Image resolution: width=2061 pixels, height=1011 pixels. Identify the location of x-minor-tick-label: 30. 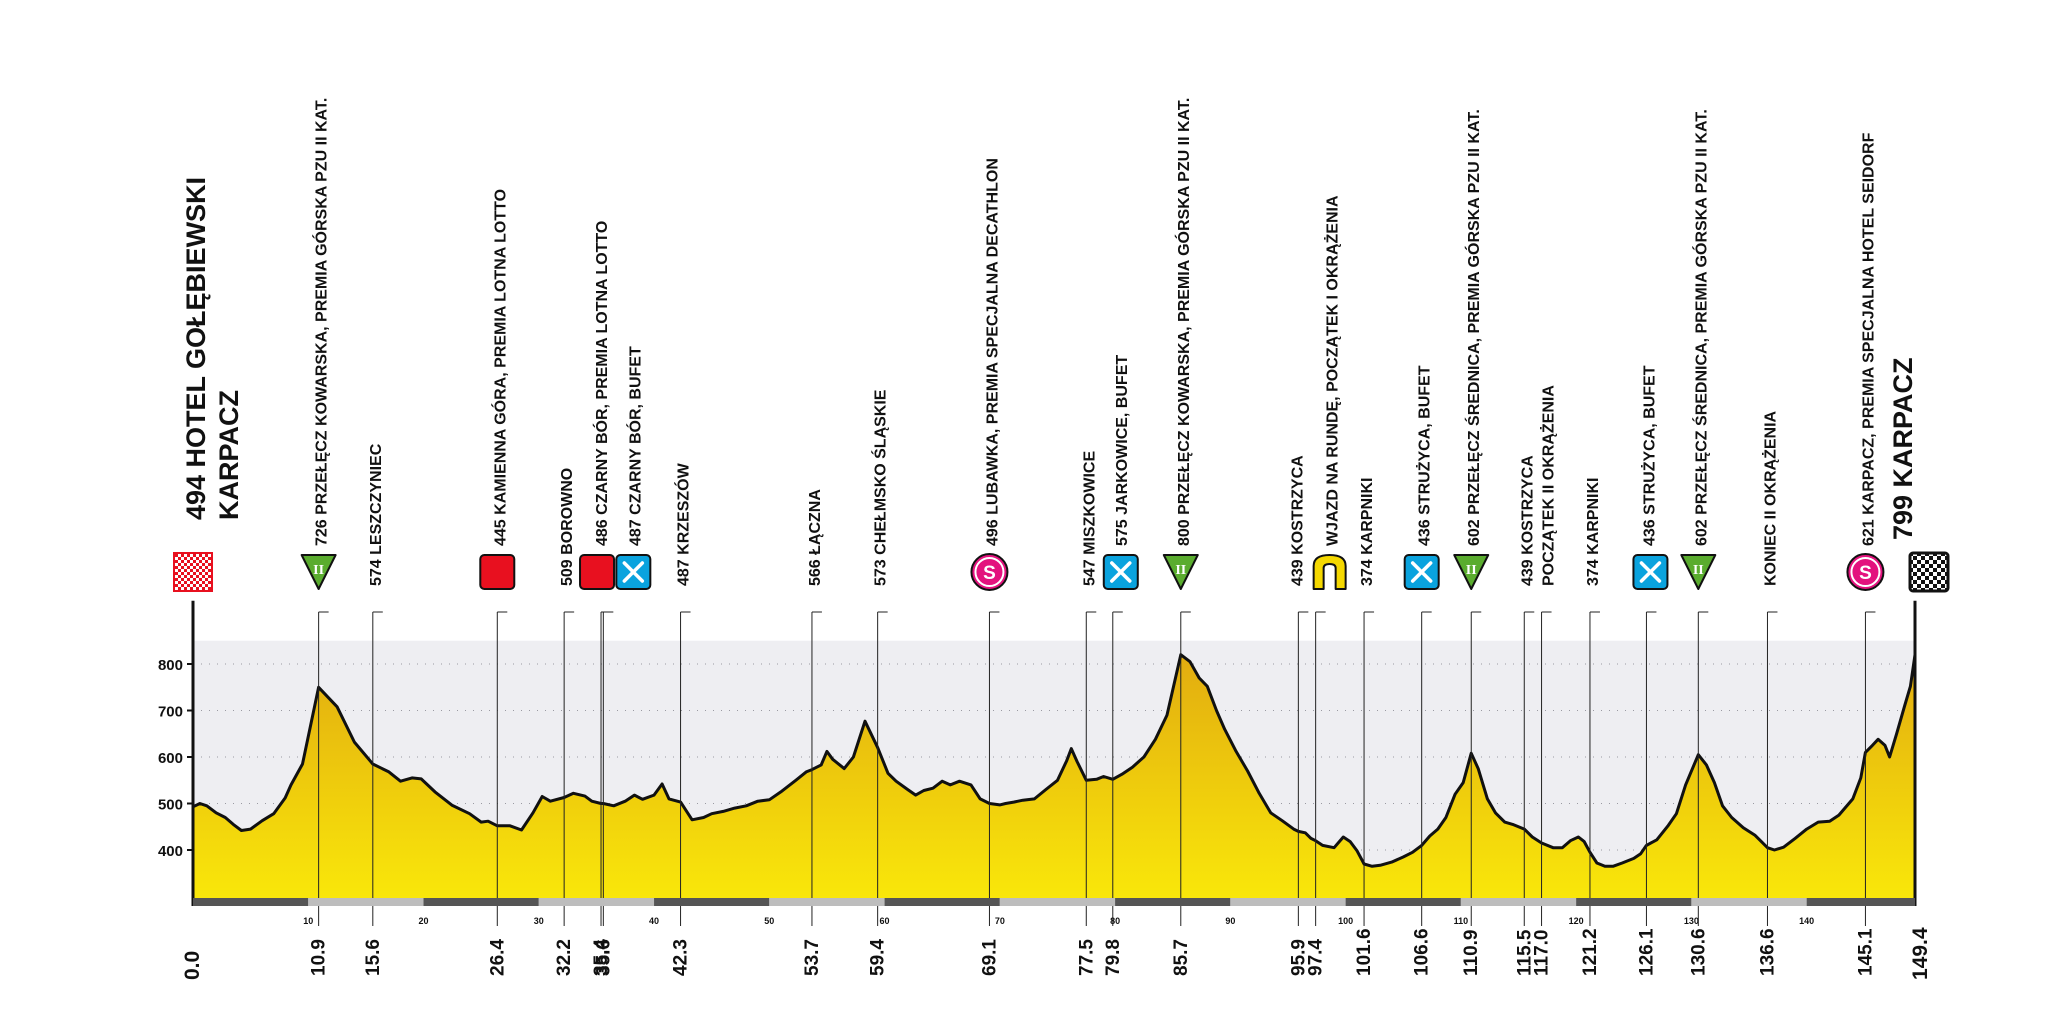
(539, 921).